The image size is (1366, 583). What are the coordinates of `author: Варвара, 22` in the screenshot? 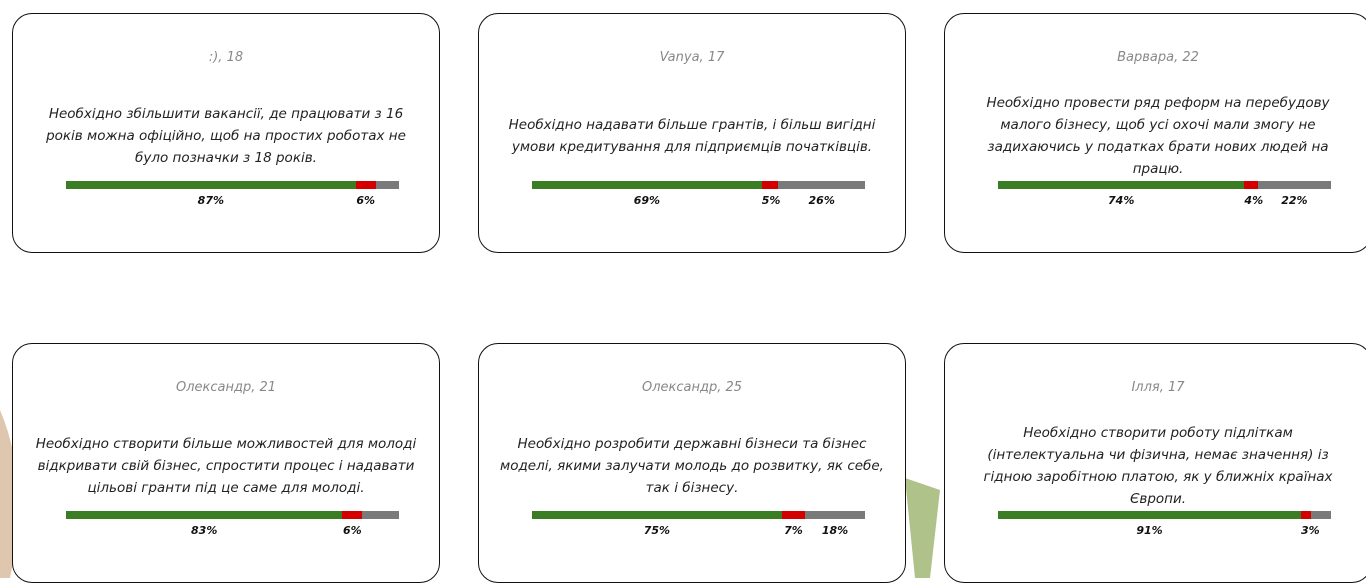 It's located at (1158, 57).